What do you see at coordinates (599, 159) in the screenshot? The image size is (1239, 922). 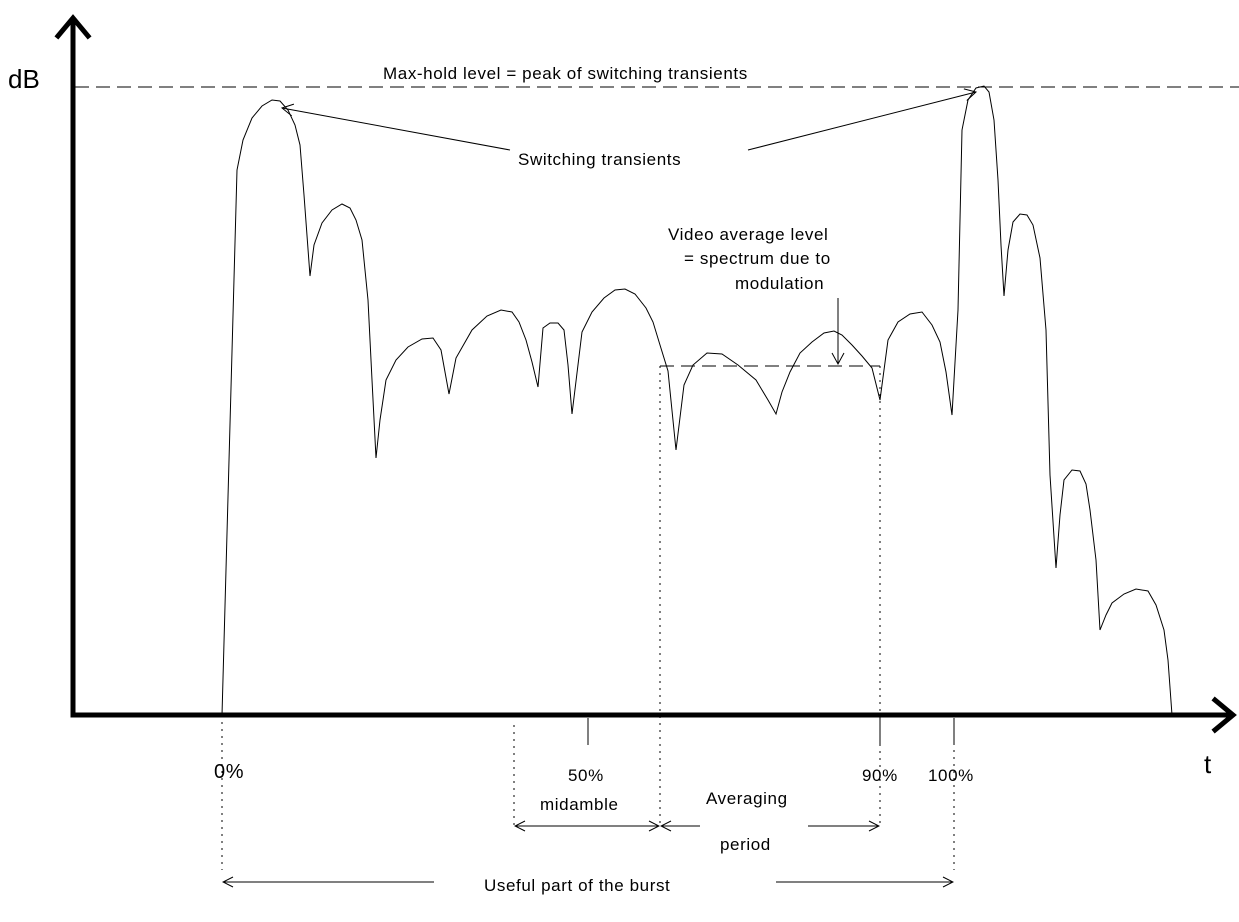 I see `switching-transients-label: Switching transients` at bounding box center [599, 159].